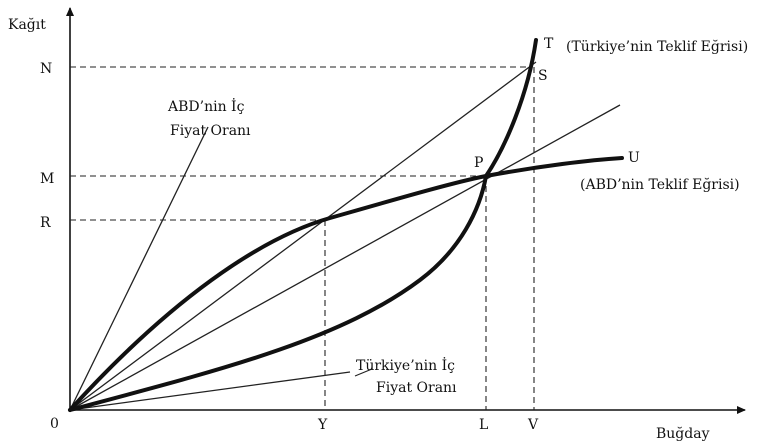 The width and height of the screenshot is (780, 445). I want to click on x-tick-v: V, so click(533, 425).